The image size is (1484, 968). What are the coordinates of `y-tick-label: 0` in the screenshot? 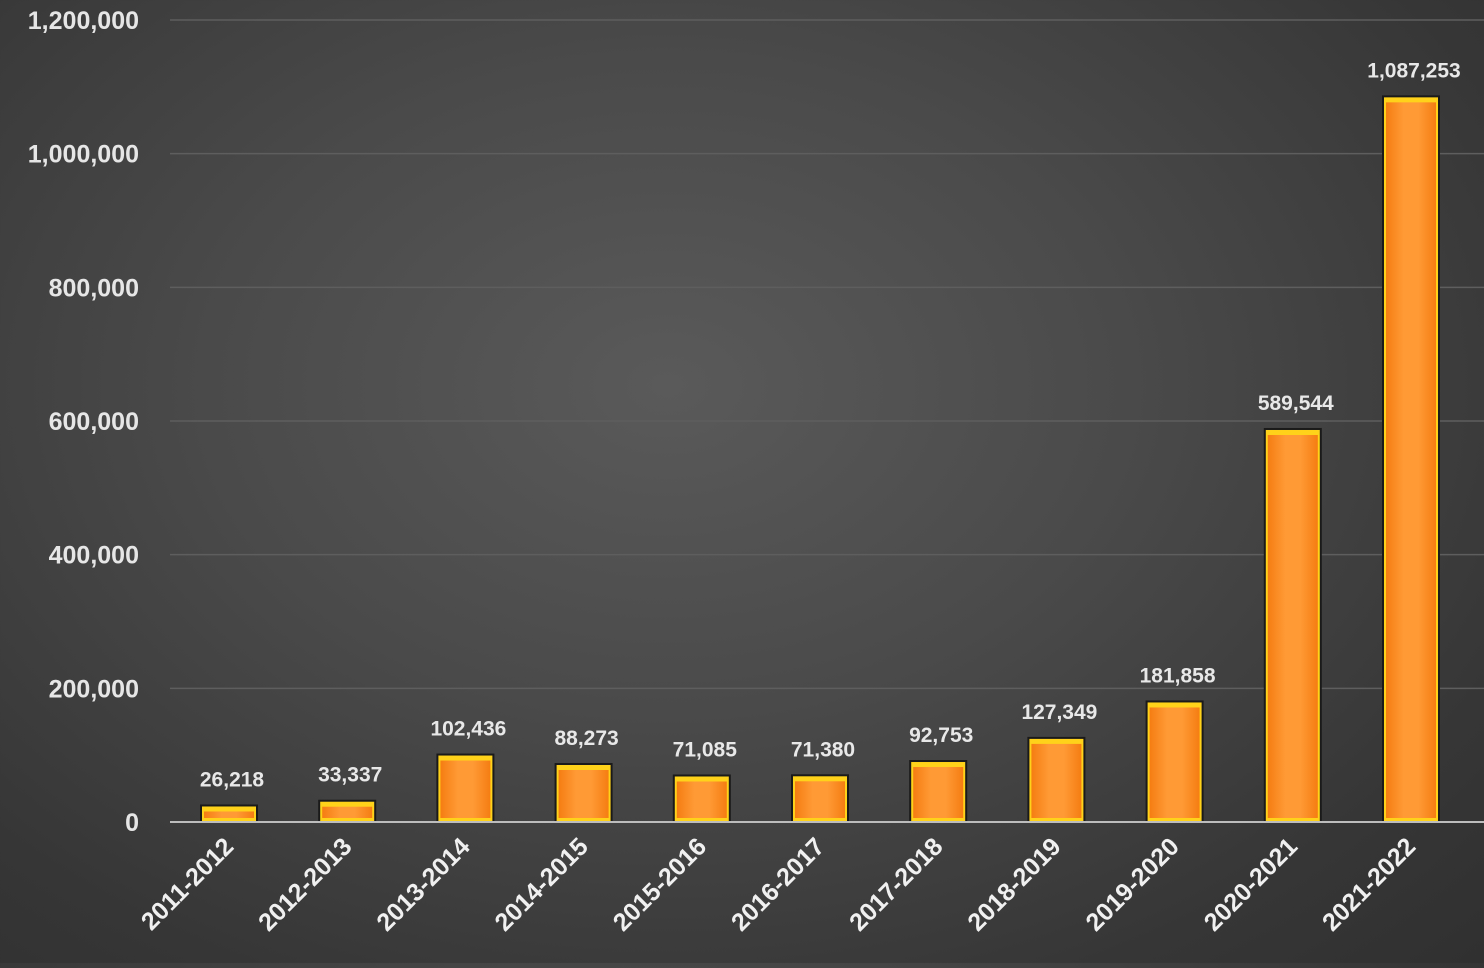 It's located at (132, 823).